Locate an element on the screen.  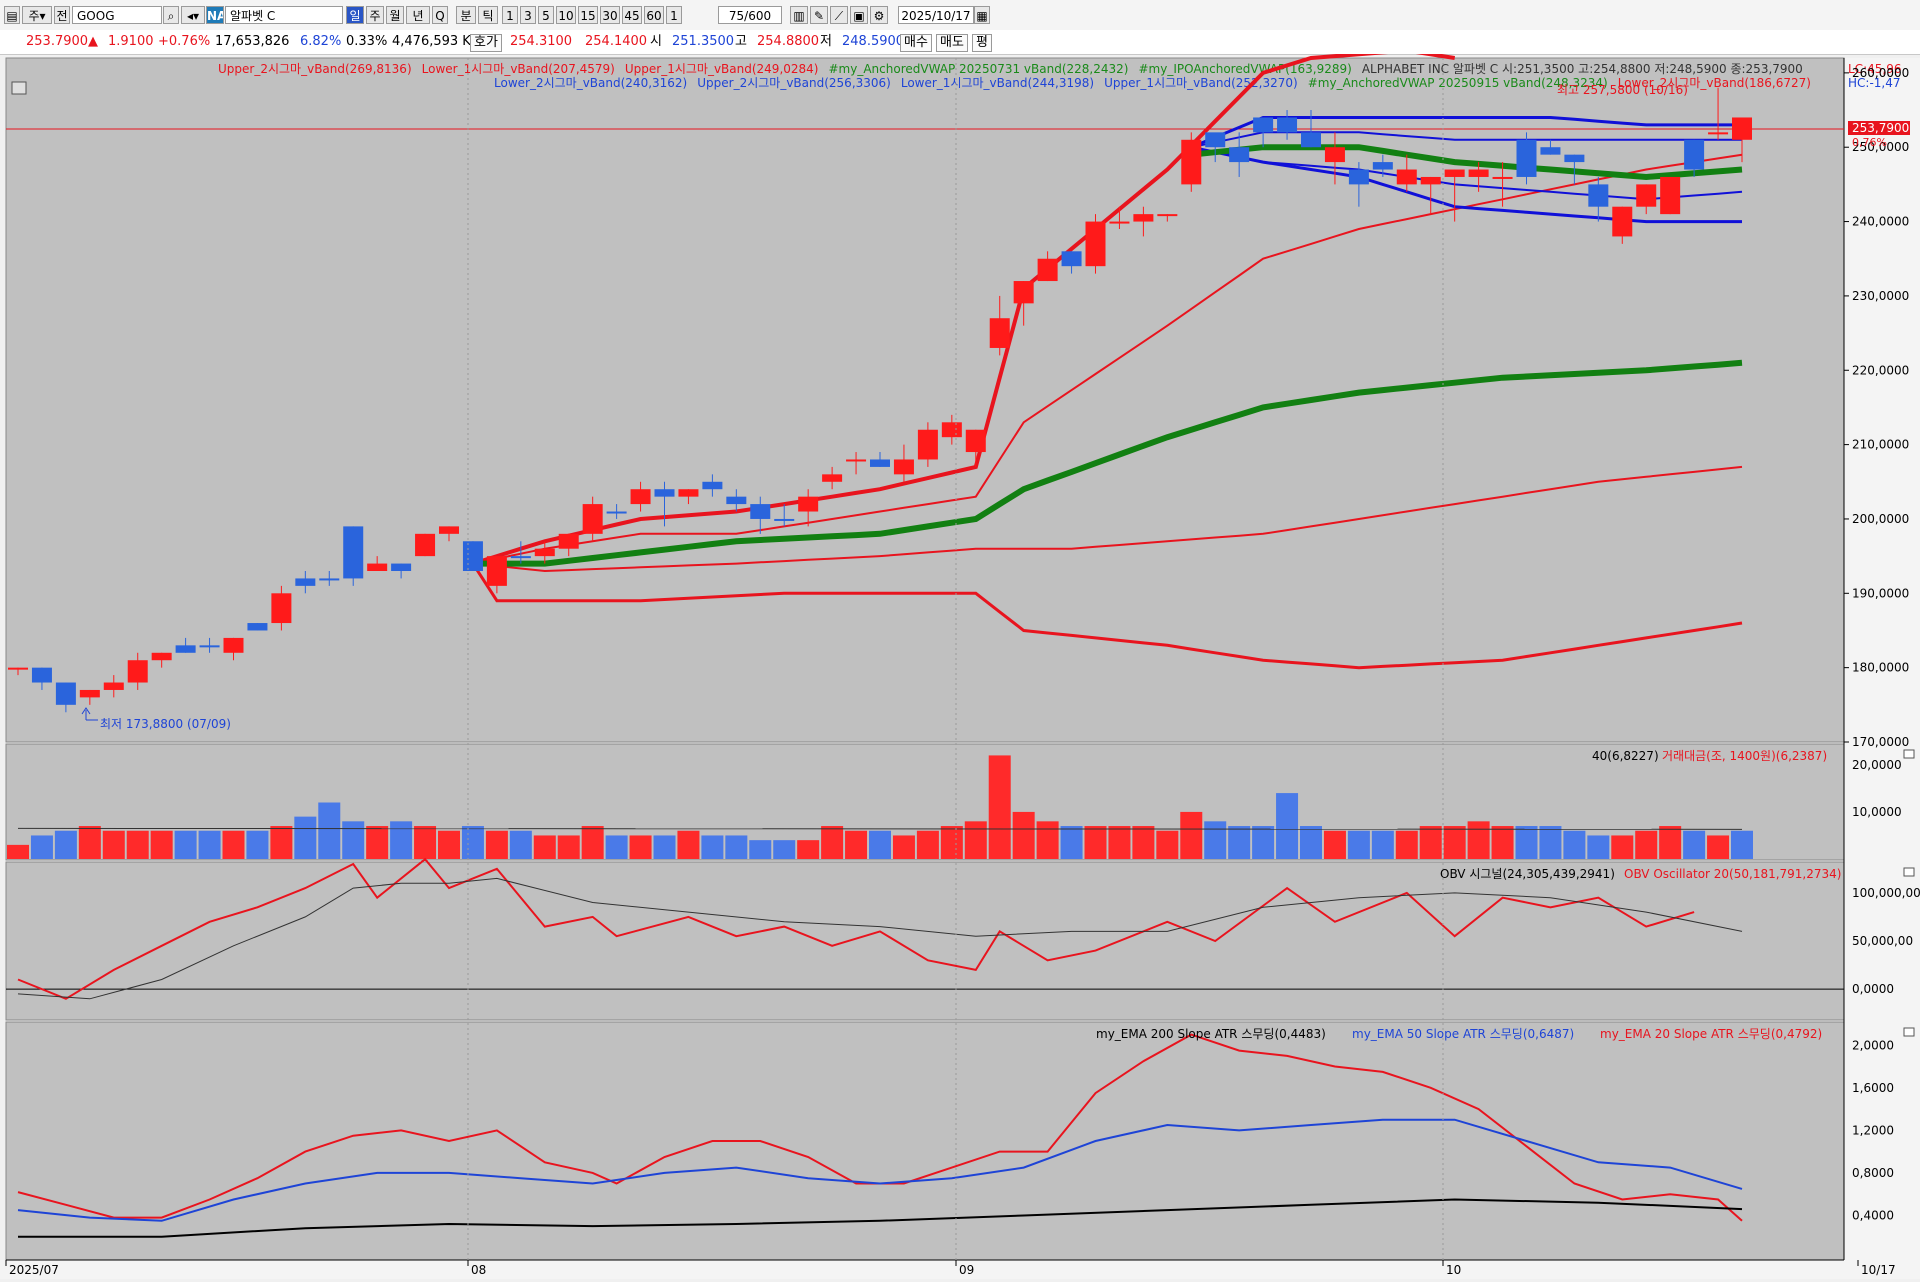
volume-icon: ◂▾ is located at coordinates (193, 15).